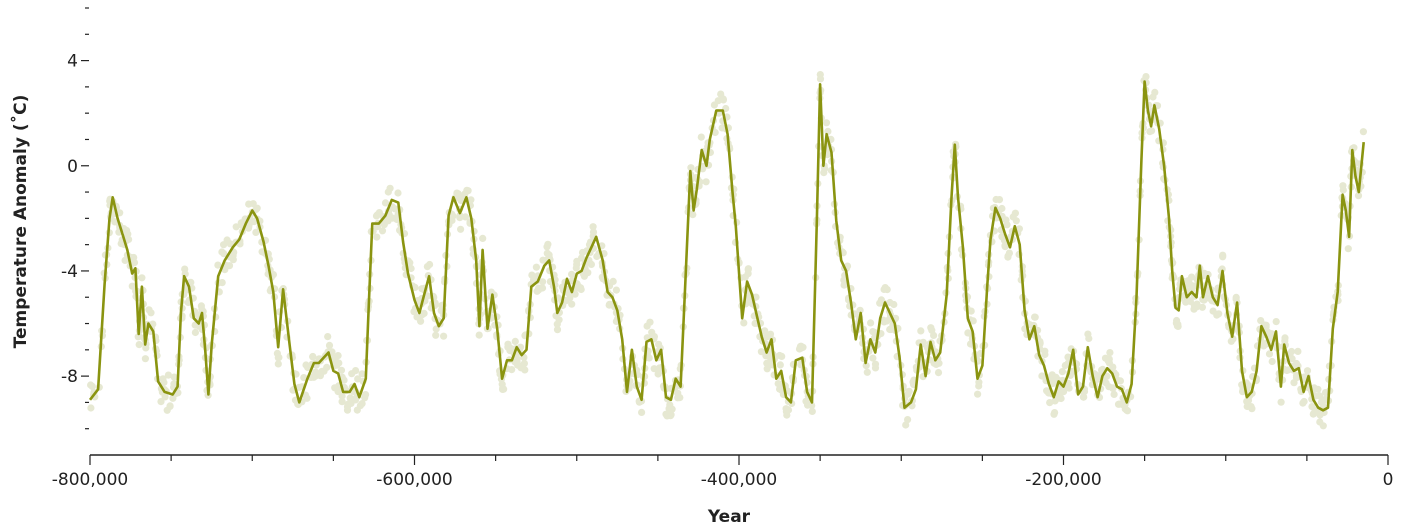 The width and height of the screenshot is (1402, 529). I want to click on y-tick-label: 0, so click(72, 167).